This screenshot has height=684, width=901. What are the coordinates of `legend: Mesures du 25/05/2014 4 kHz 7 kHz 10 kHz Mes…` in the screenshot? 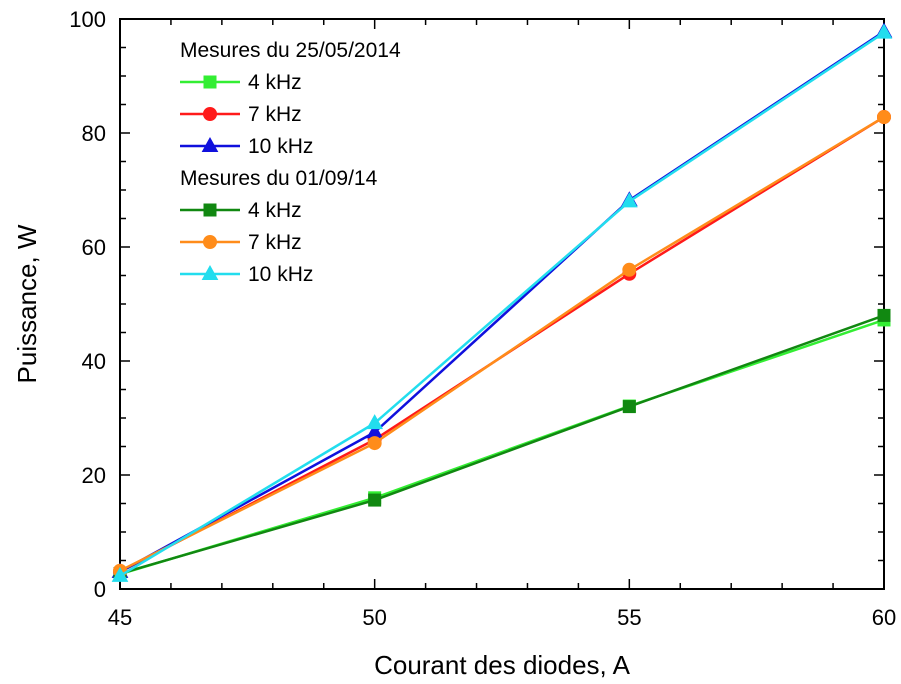 It's located at (290, 162).